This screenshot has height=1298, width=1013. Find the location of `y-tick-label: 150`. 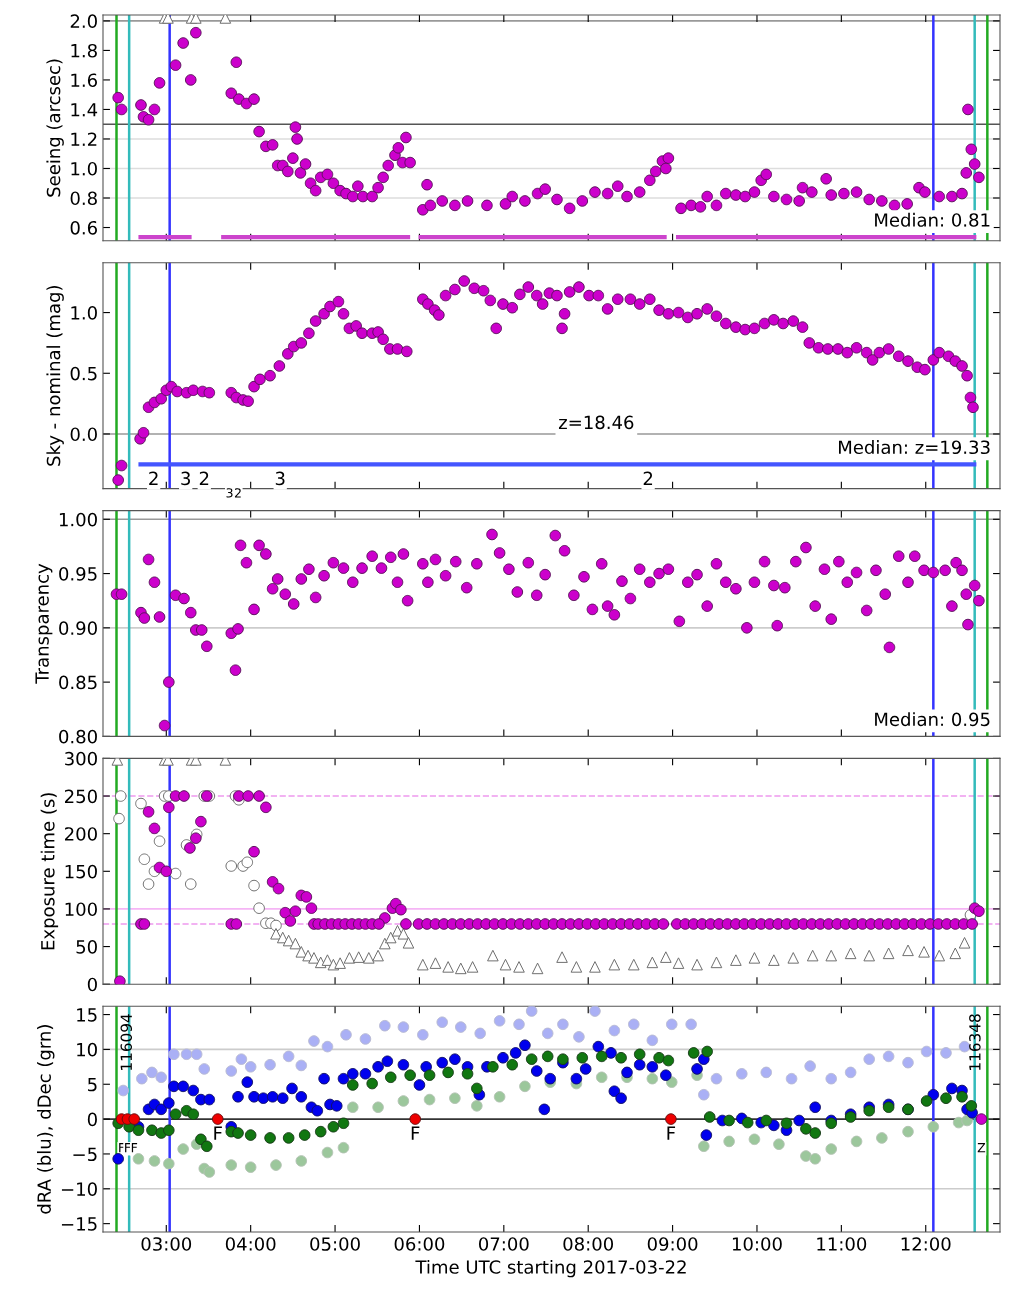

y-tick-label: 150 is located at coordinates (81, 871).